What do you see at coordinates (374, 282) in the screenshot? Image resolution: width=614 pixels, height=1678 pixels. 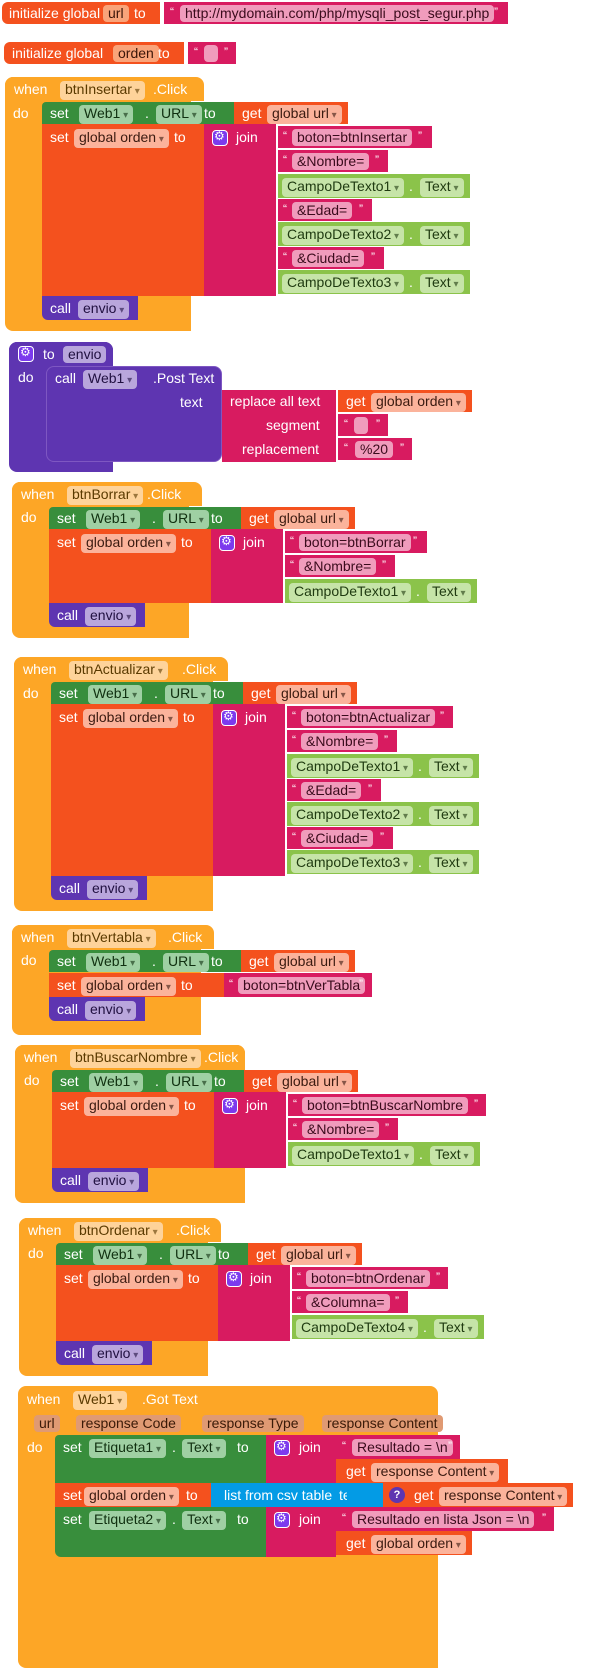 I see `textbox-text-getter: CampoDeTexto3. Text` at bounding box center [374, 282].